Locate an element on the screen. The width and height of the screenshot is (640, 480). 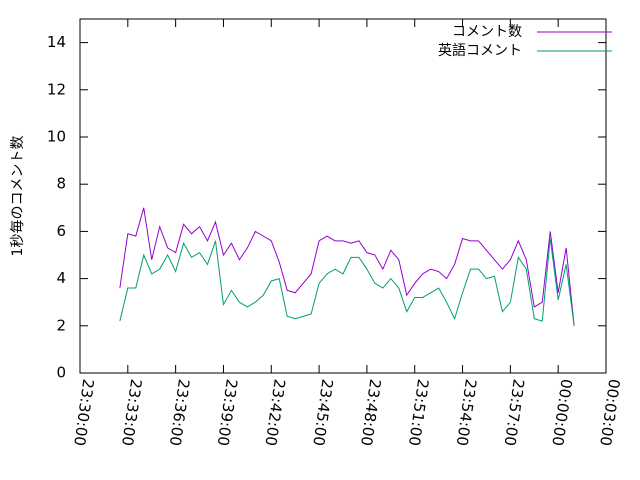
y-axis-label: 1秒毎のコメント数 is located at coordinates (18, 196).